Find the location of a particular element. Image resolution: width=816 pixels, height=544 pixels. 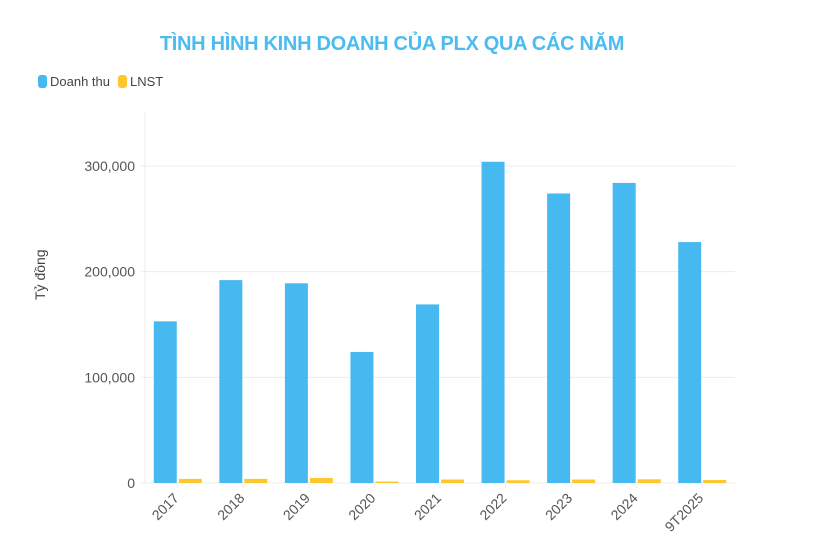

legend: Doanh thu LNST is located at coordinates (104, 81).